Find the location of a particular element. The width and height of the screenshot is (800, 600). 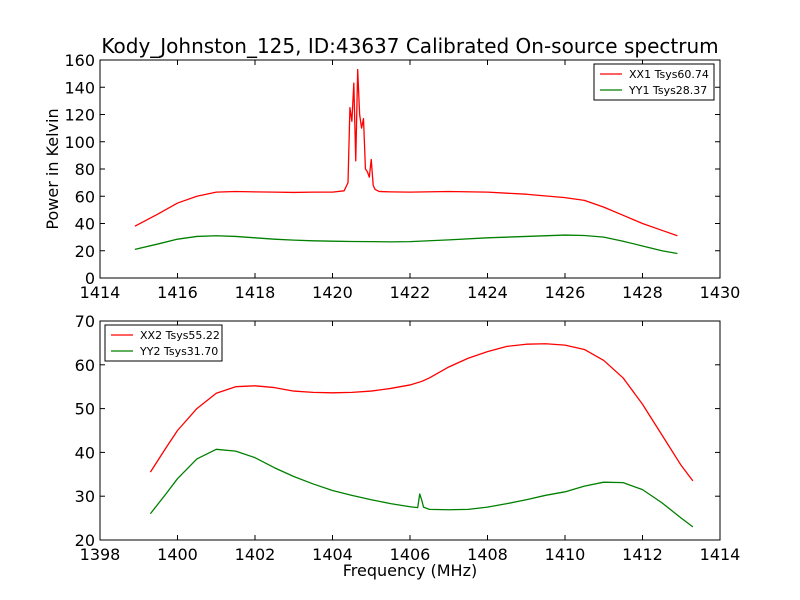

x-tick-label: 1402 is located at coordinates (255, 554).